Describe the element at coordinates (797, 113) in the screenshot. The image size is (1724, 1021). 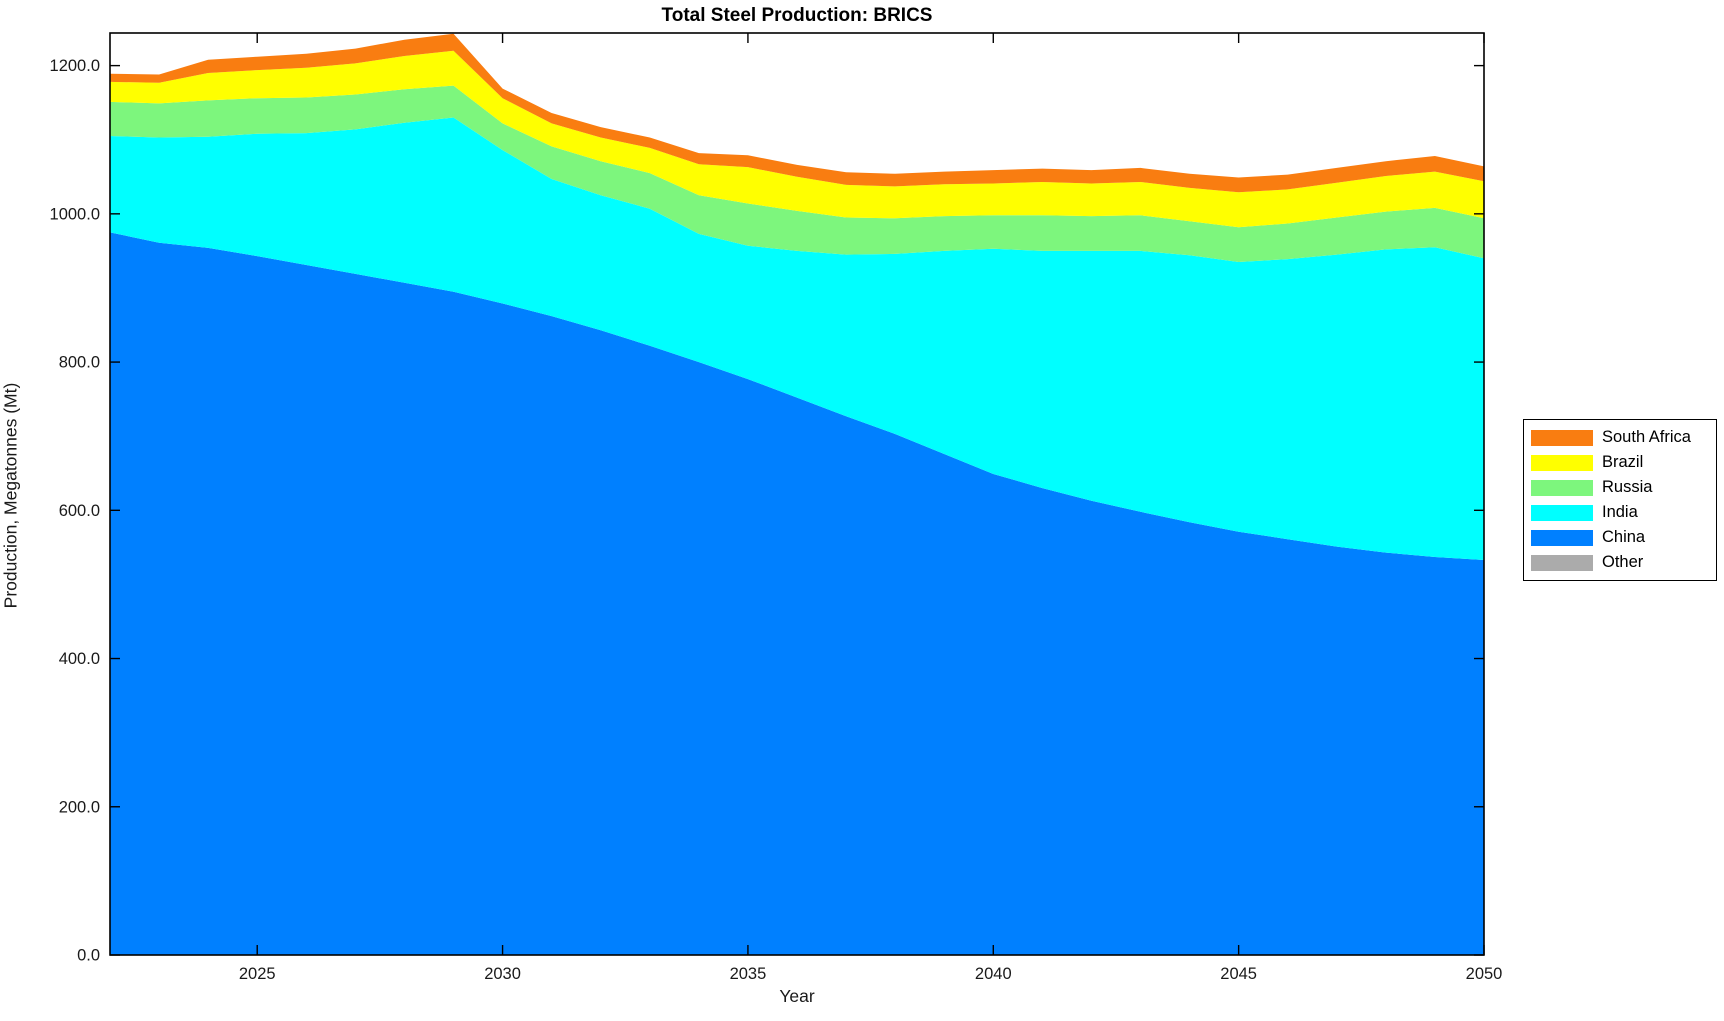
I see `area-south-africa` at that location.